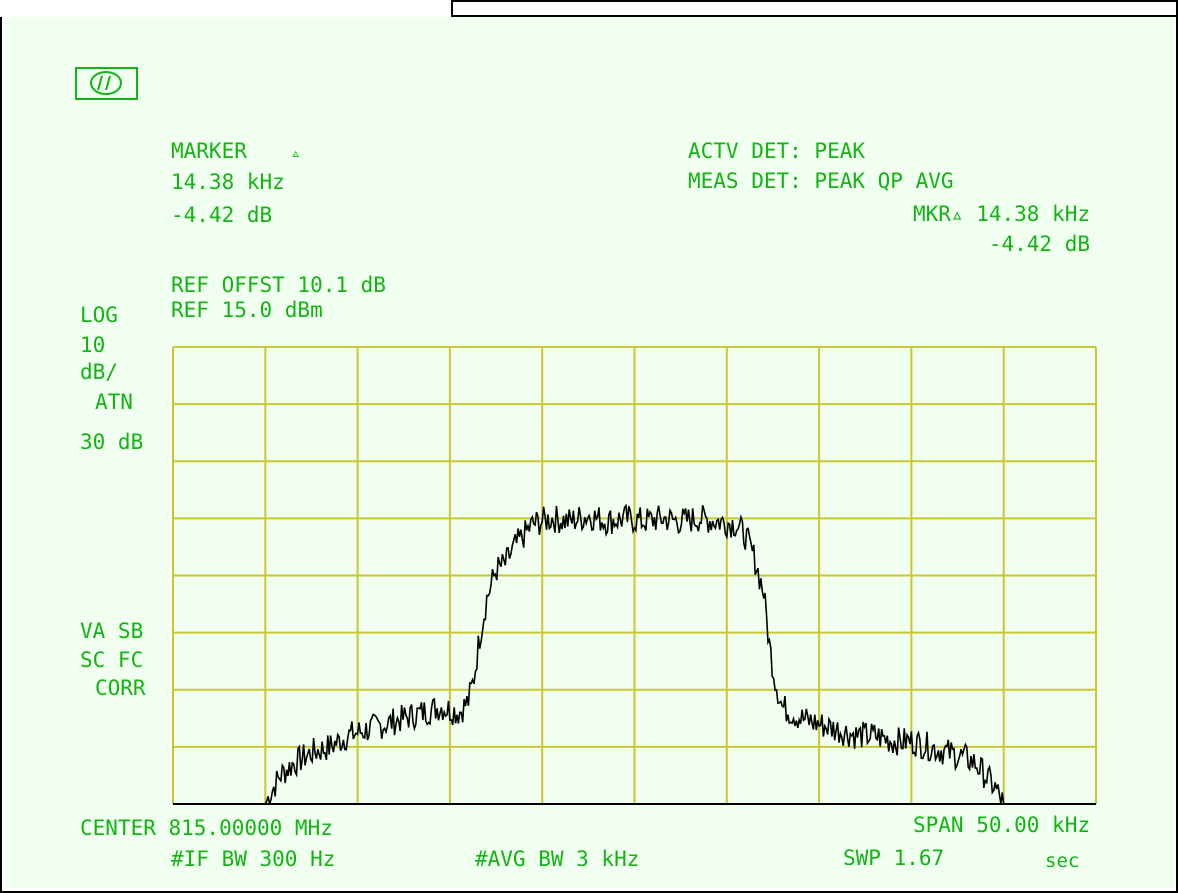 This screenshot has width=1178, height=893. I want to click on frequency-span: SPAN 50.00 kHz, so click(1001, 825).